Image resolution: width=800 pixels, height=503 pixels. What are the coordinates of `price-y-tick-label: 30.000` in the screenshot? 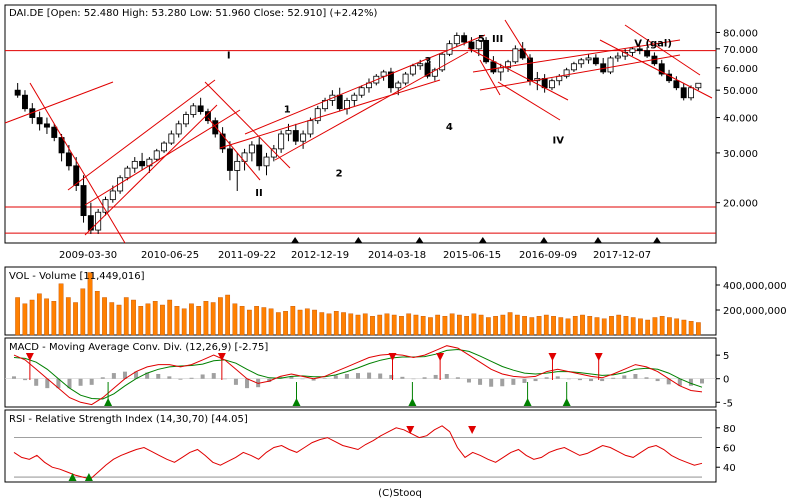 It's located at (740, 154).